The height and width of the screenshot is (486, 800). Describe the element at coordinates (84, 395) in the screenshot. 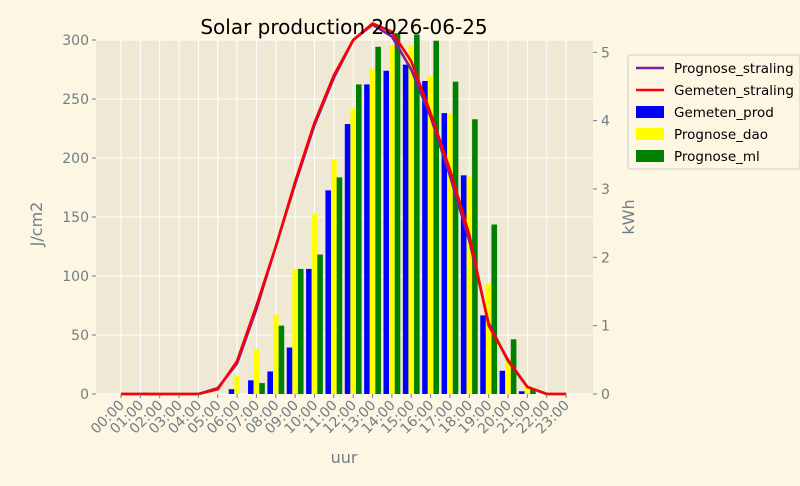

I see `y-tick-label-left: 0` at that location.